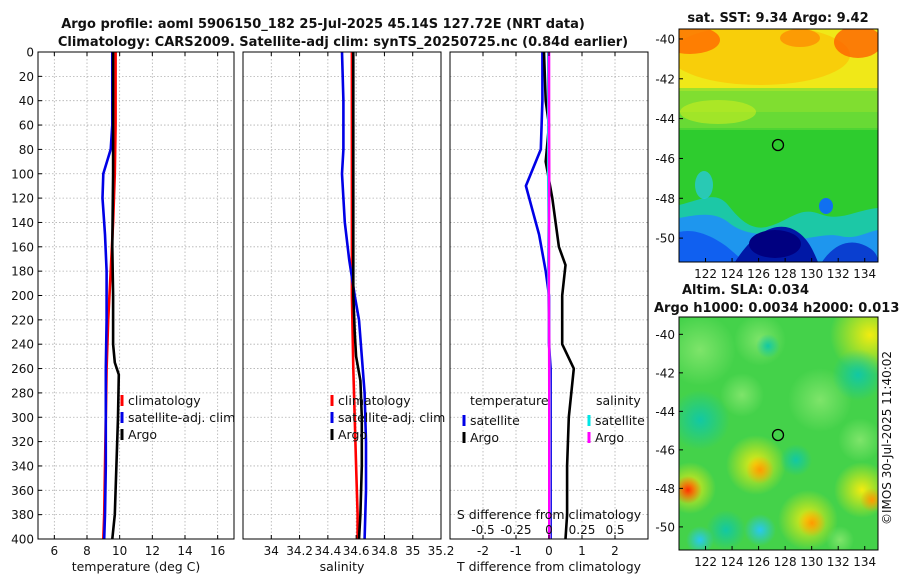 The image size is (900, 584). What do you see at coordinates (22, 540) in the screenshot?
I see `y-tick-label: 400` at bounding box center [22, 540].